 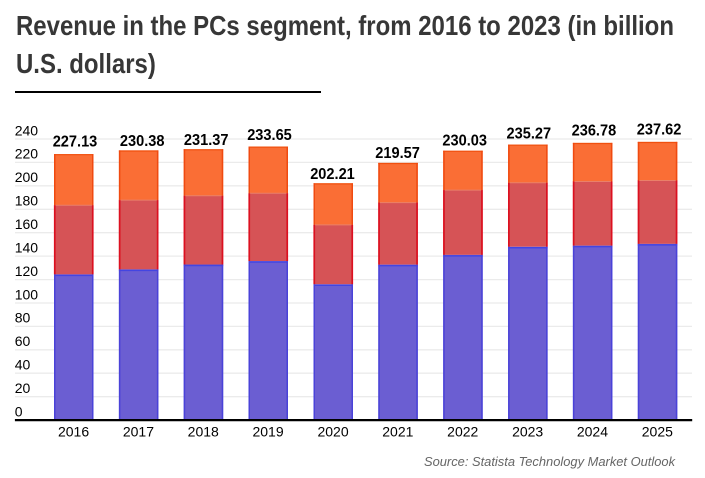 I want to click on svg-text: 235.27, so click(x=529, y=134).